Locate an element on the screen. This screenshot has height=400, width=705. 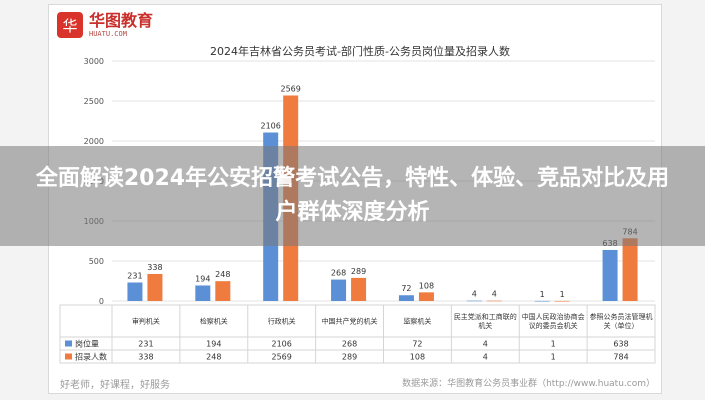
x-tick-label: 中国人民政治协商会议的委员会机关 is located at coordinates (553, 321).